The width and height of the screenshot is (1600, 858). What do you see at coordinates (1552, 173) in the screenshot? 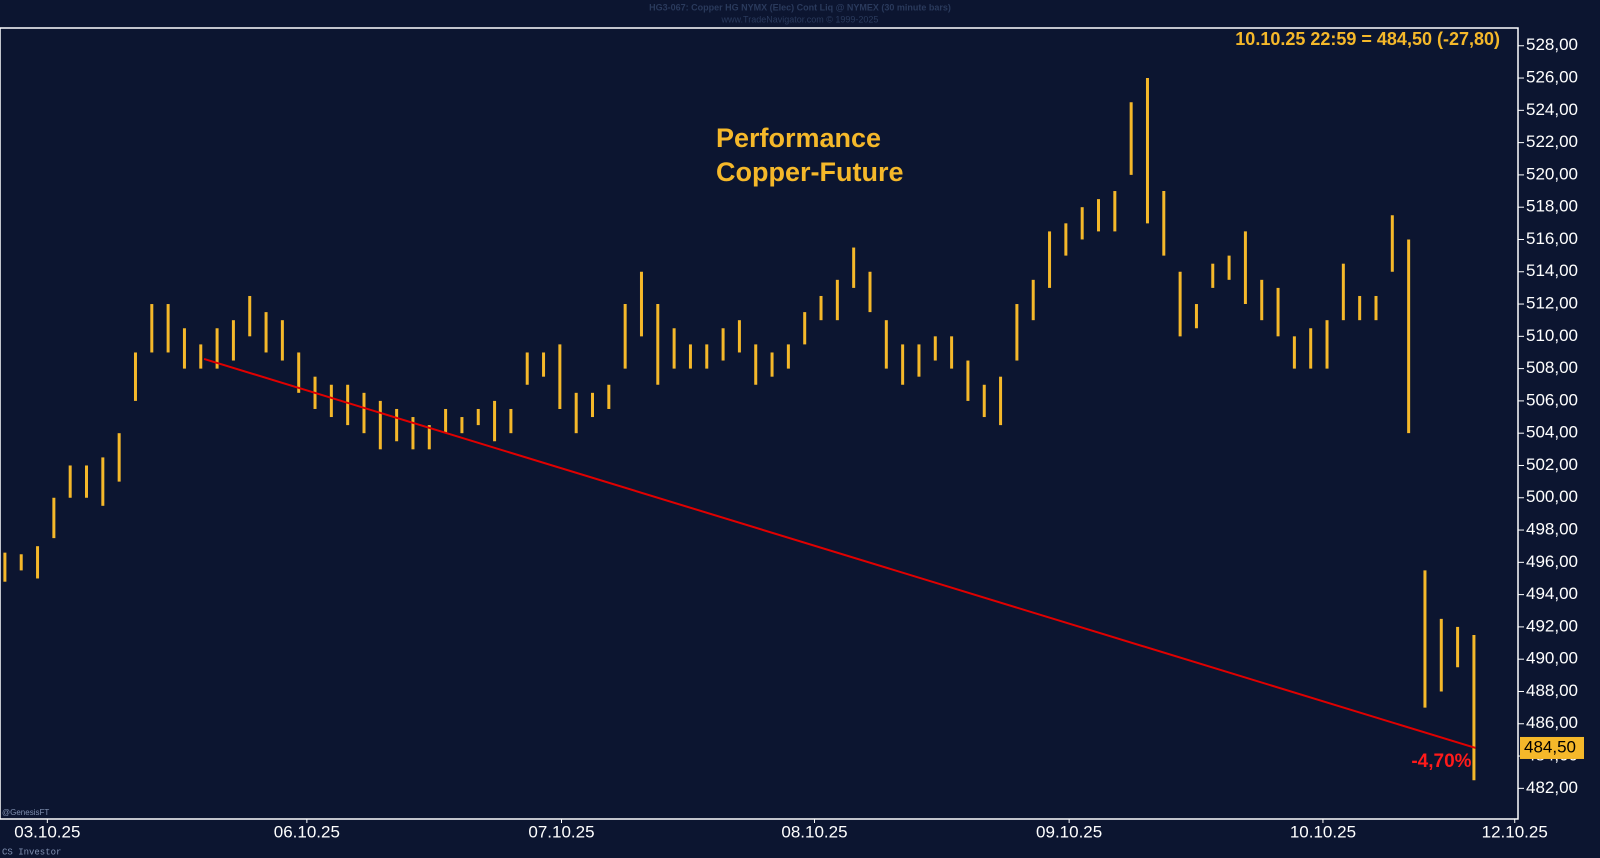
I see `y-tick-label: 520,00` at bounding box center [1552, 173].